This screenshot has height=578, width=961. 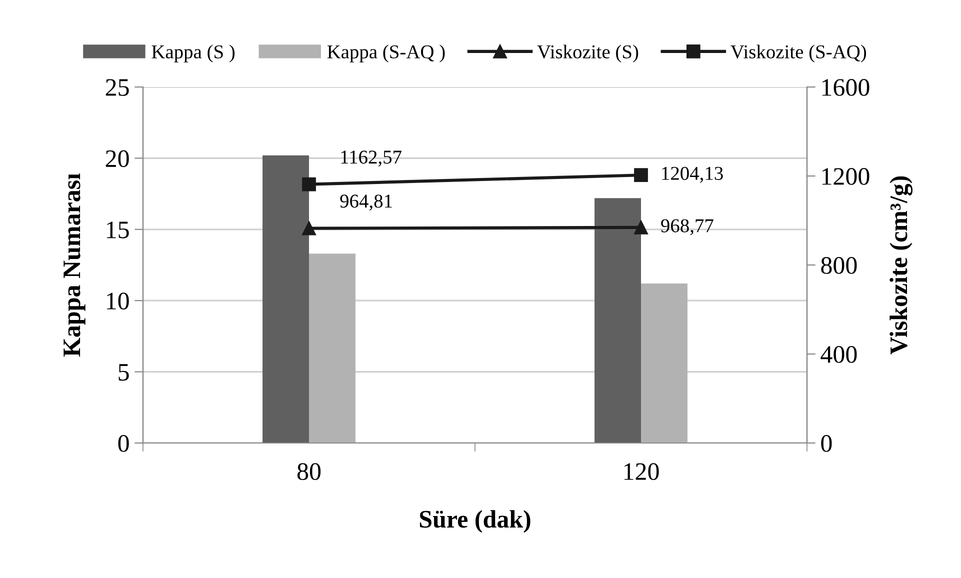 What do you see at coordinates (641, 471) in the screenshot?
I see `x-tick-label: 120` at bounding box center [641, 471].